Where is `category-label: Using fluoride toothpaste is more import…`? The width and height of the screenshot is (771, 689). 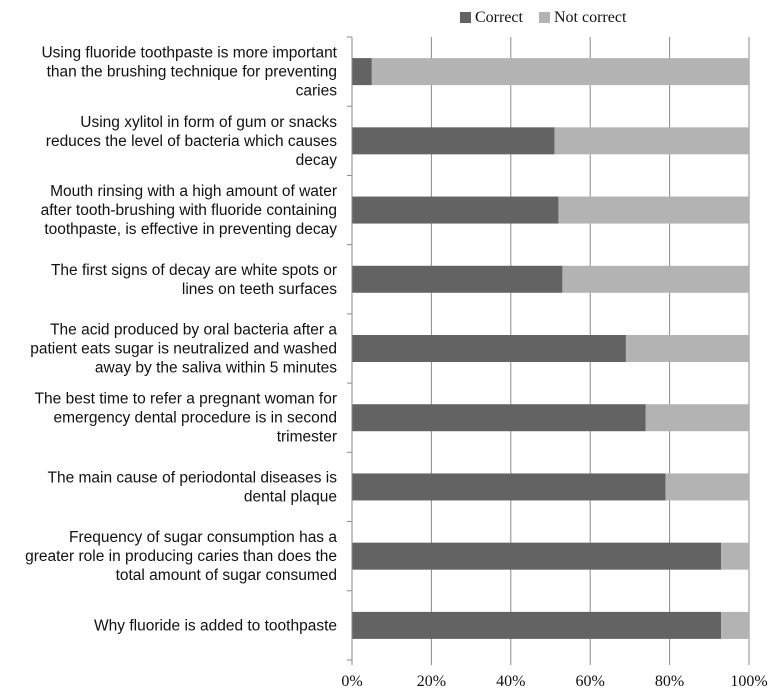 category-label: Using fluoride toothpaste is more import… is located at coordinates (189, 53).